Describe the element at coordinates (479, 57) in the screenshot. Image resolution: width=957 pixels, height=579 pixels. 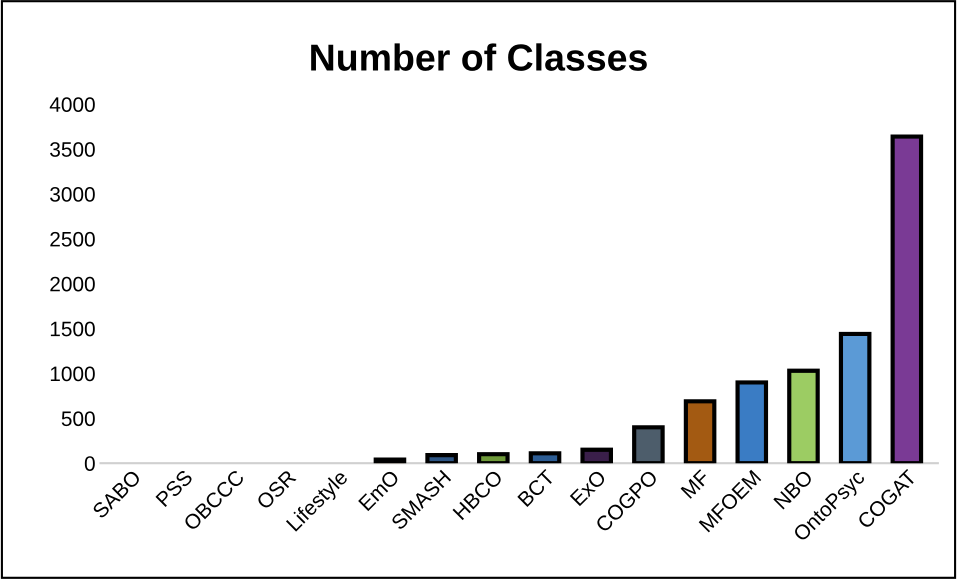
I see `chart-title: Number of Classes` at that location.